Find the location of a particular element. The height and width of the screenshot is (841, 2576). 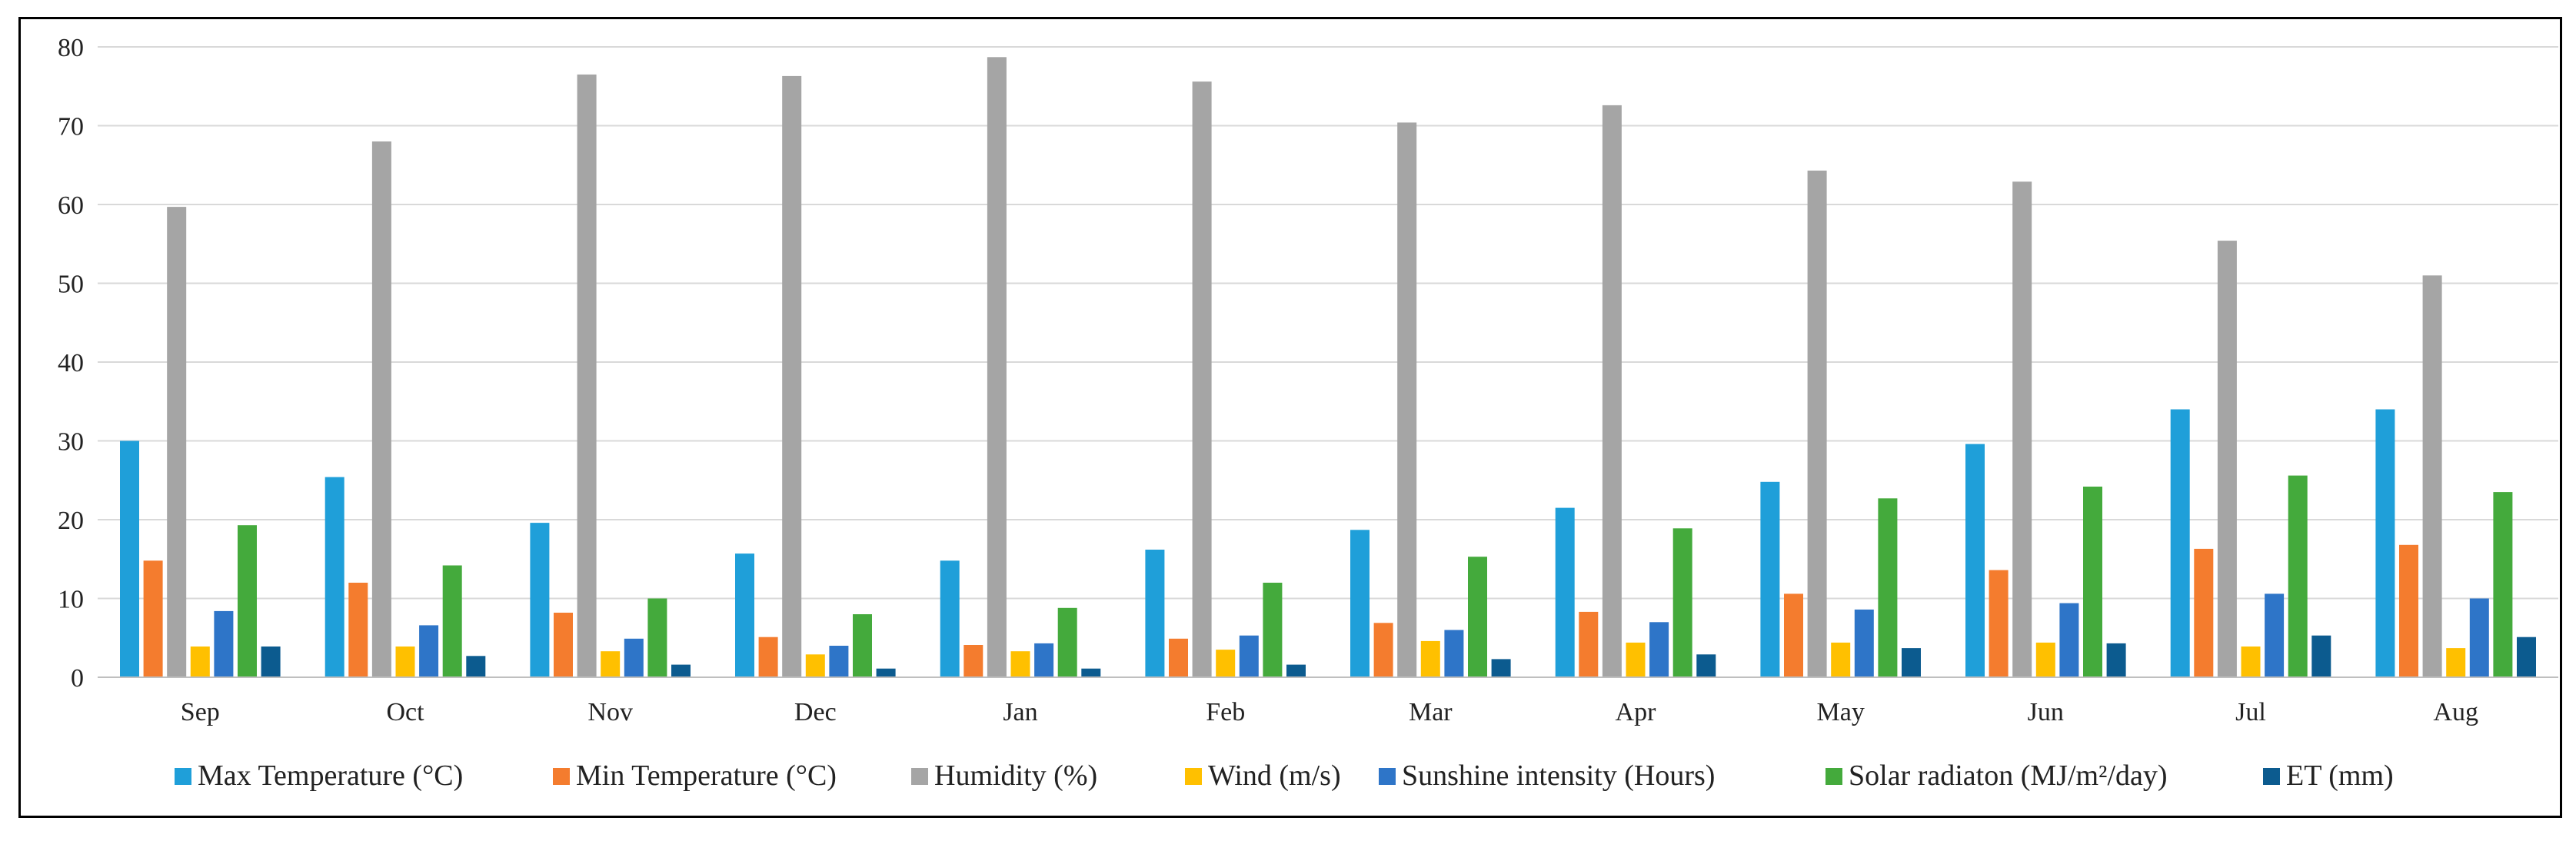

x-axis-ticks: Sep Oct Nov Dec Jan Feb Mar Apr May Jun Jul Aug is located at coordinates (1329, 712).